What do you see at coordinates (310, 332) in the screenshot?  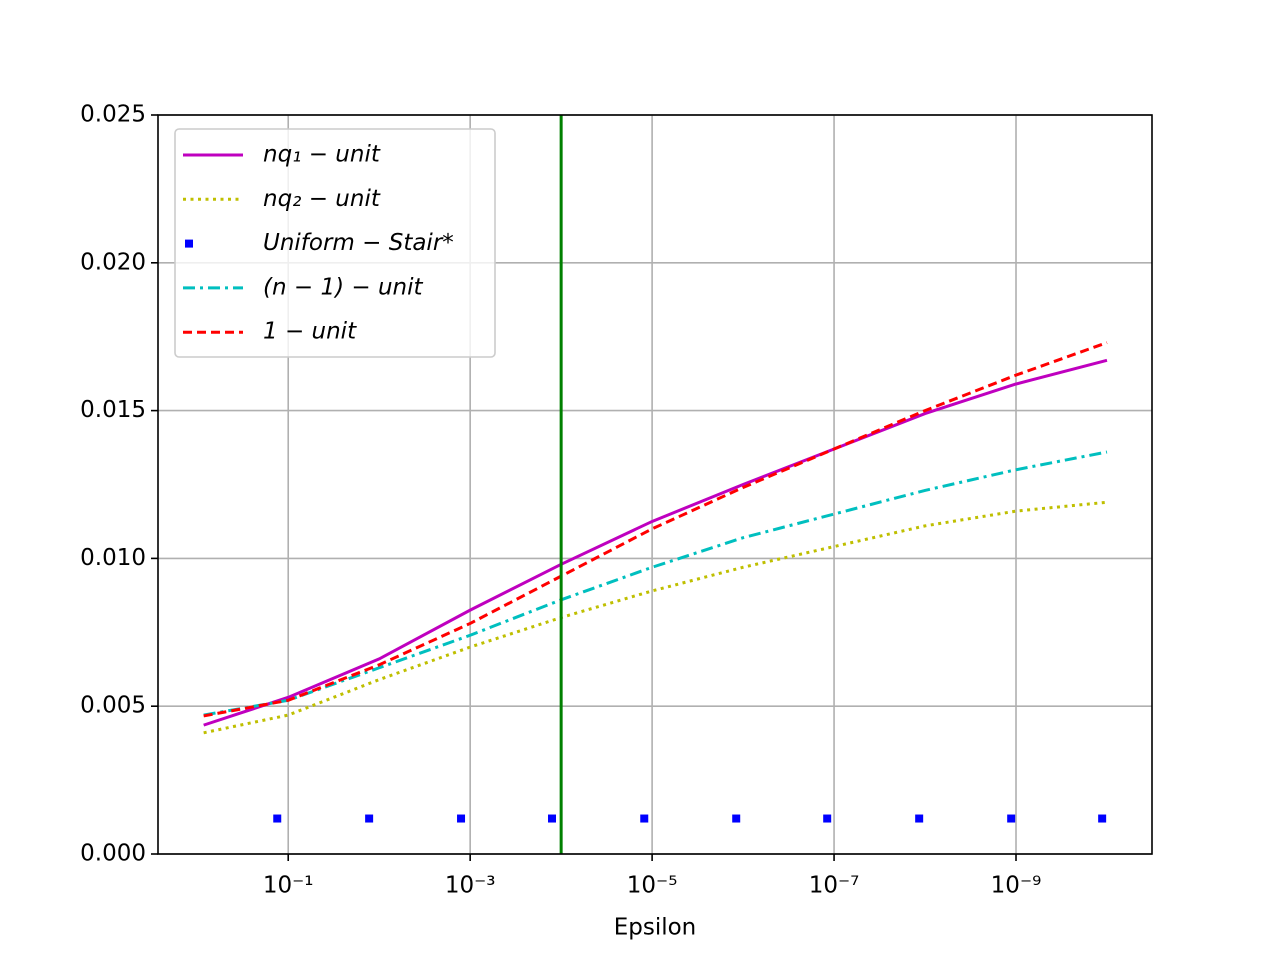 I see `legend-label: 1 − unit` at bounding box center [310, 332].